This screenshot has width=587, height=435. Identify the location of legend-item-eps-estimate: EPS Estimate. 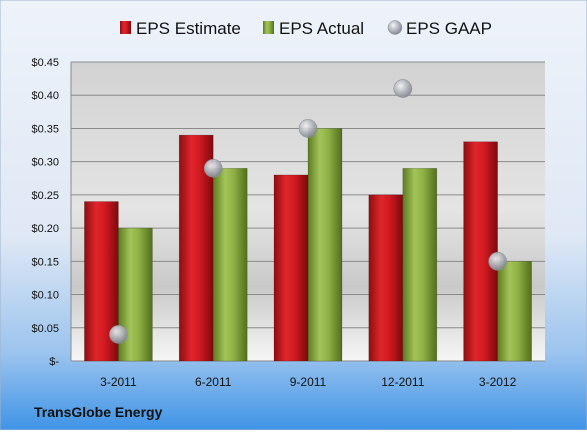
(180, 28).